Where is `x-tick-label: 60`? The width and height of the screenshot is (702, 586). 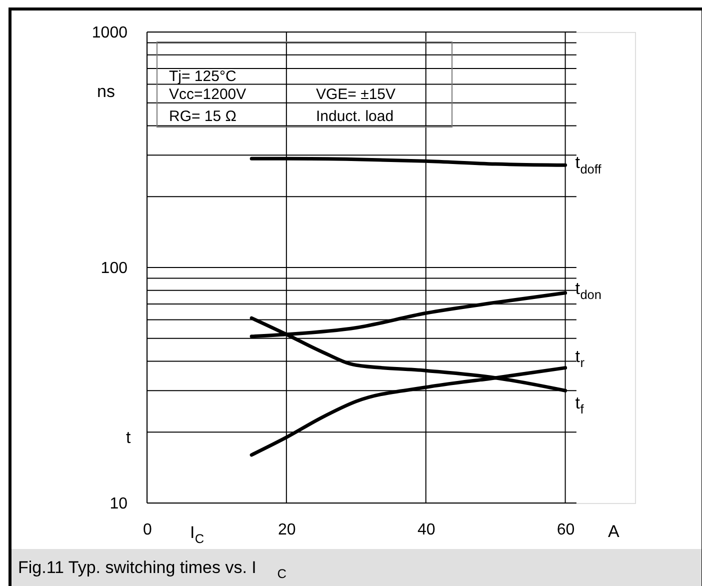
x-tick-label: 60 is located at coordinates (565, 530).